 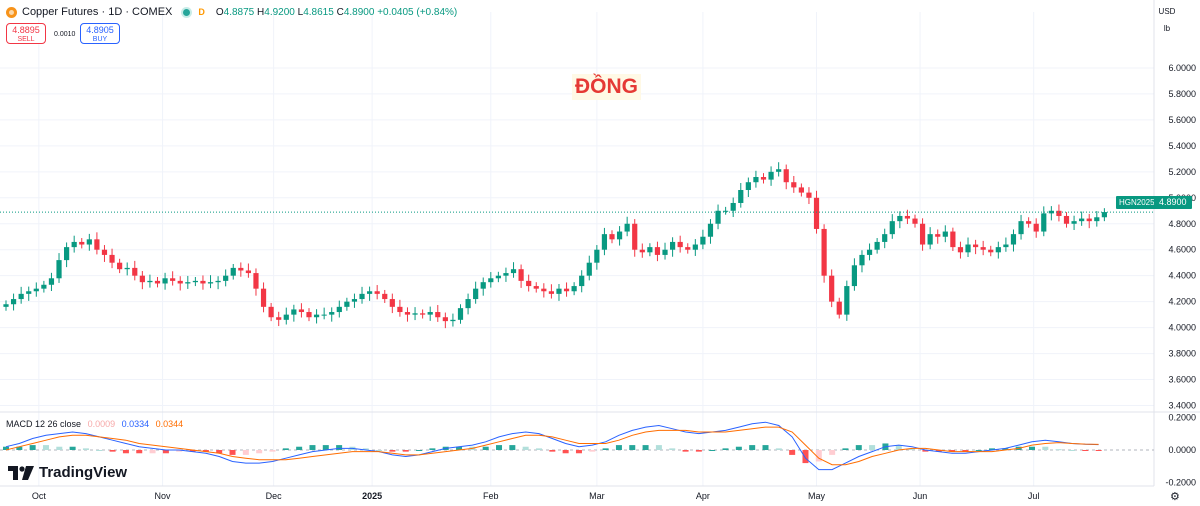 I want to click on sell-price: 4.8895, so click(x=26, y=30).